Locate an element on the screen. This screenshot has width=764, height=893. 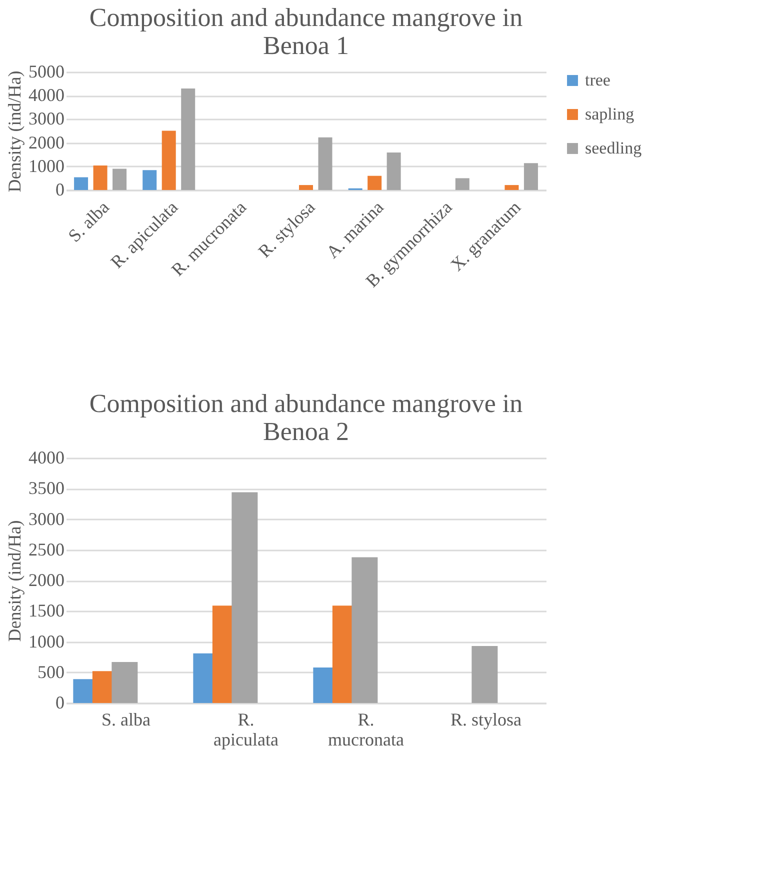
y-tick-label: 500 is located at coordinates (51, 672).